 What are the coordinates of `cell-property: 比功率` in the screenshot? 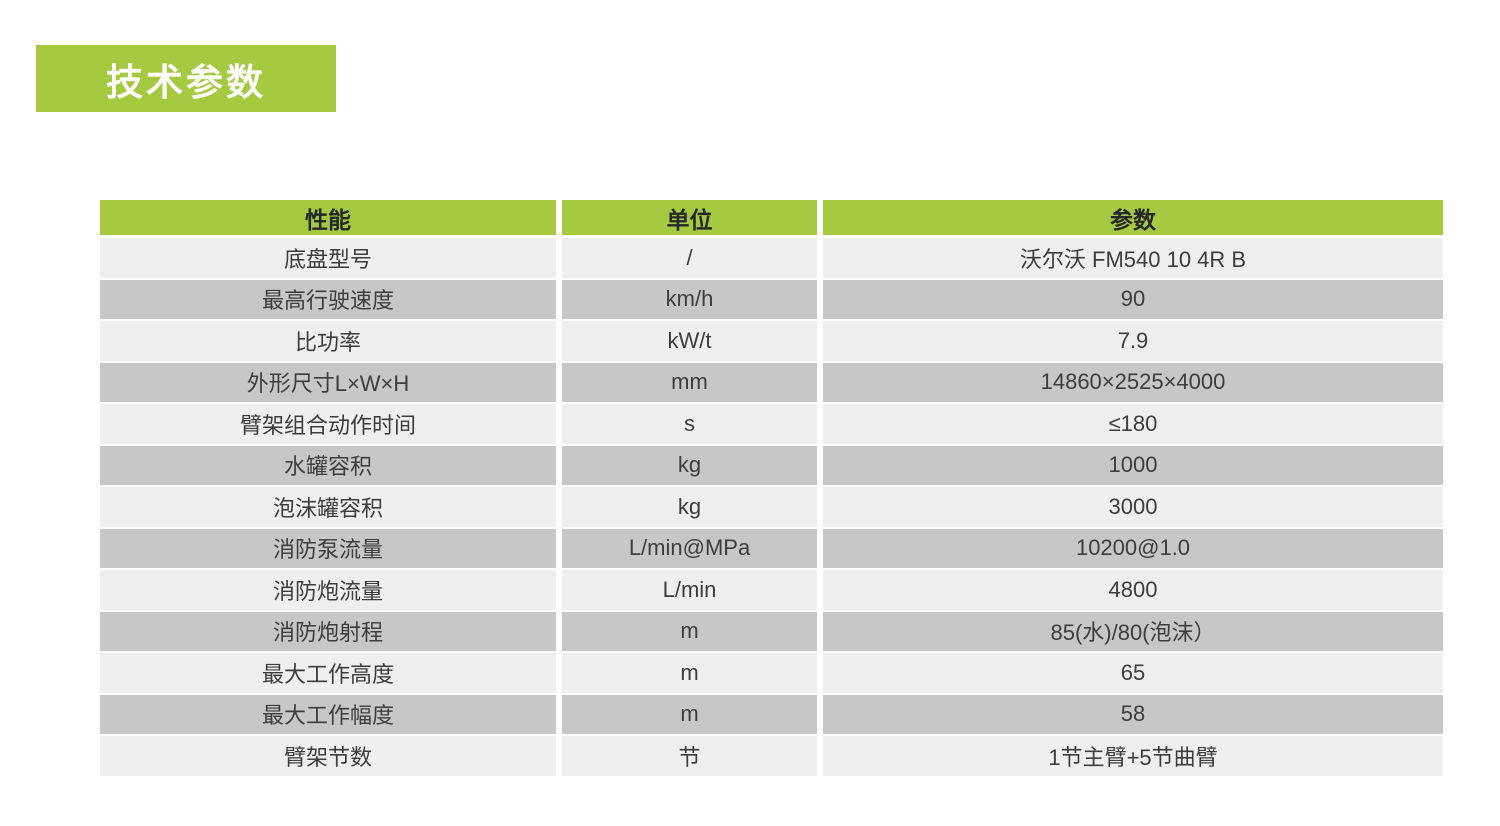 It's located at (331, 341).